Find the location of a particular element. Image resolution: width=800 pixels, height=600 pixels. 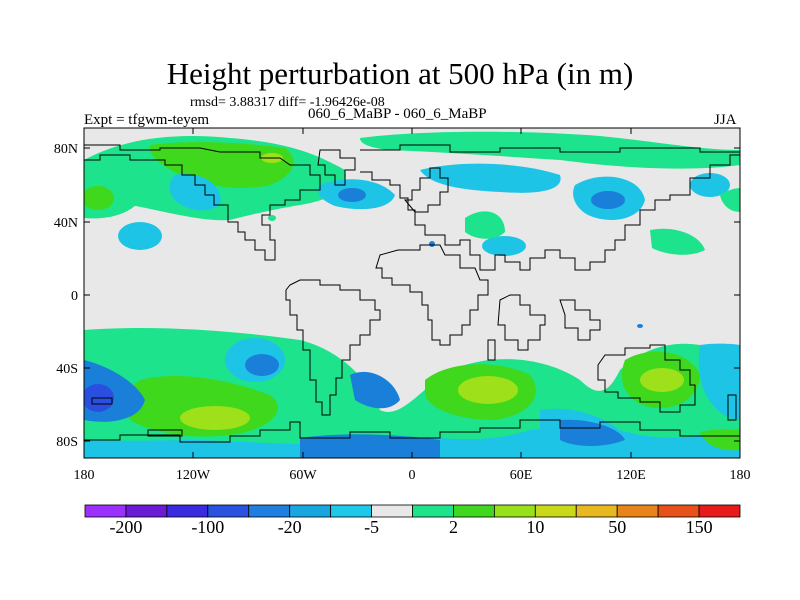

antarctica-coast is located at coordinates (412, 431).